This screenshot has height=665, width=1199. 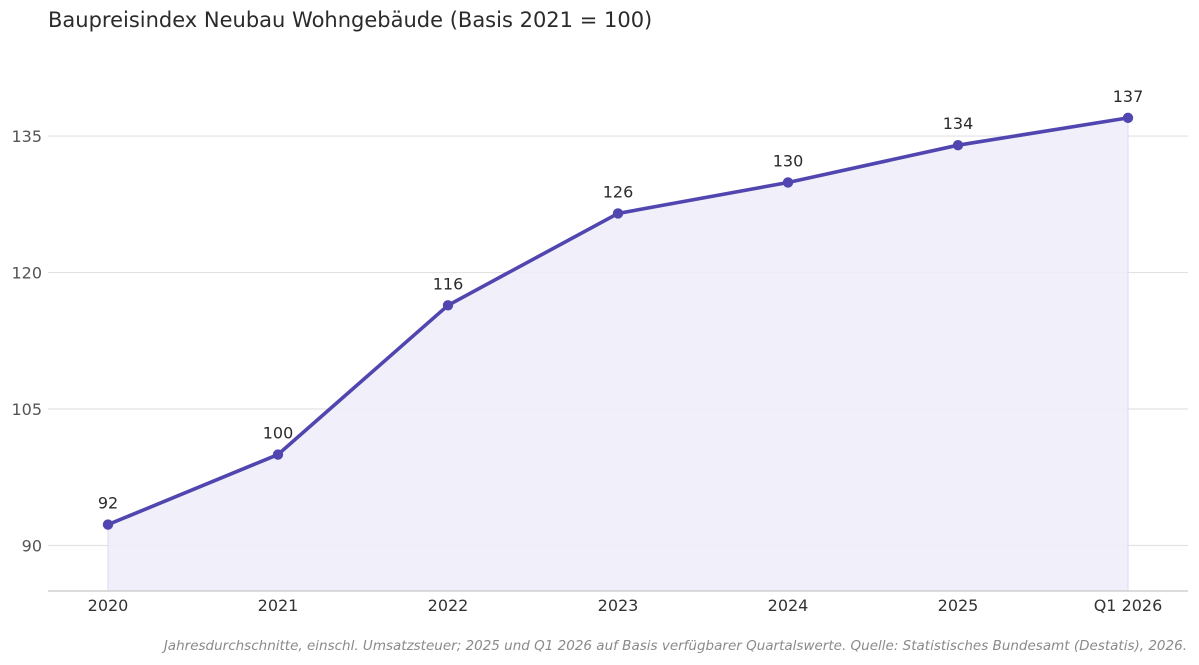 What do you see at coordinates (1128, 96) in the screenshot?
I see `data-label-Q1-2026: 137` at bounding box center [1128, 96].